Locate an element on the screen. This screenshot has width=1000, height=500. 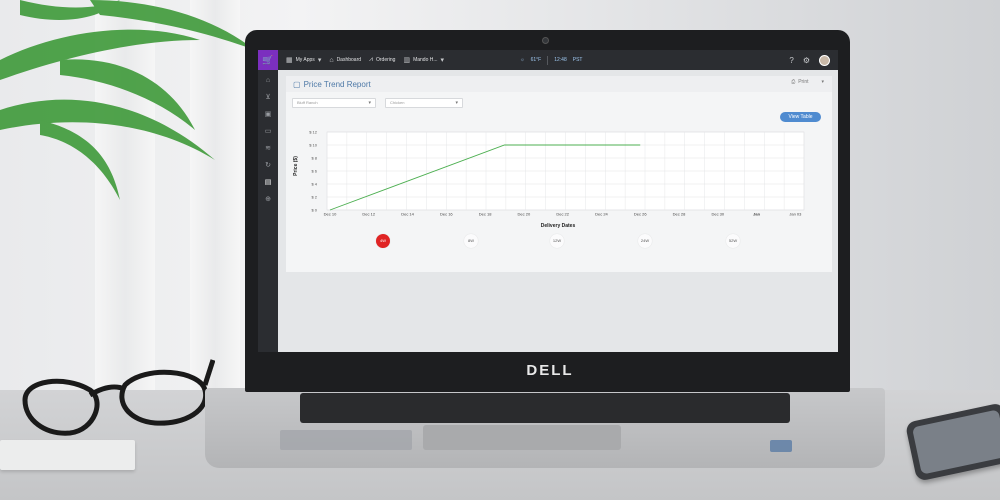
top-right-actions: ? ⚙ is located at coordinates (809, 60).